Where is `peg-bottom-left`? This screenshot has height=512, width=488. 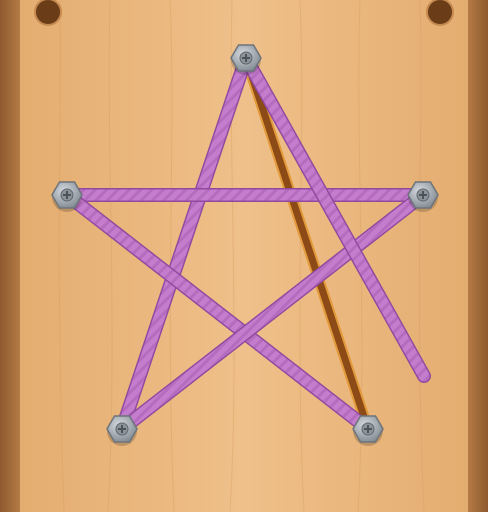 peg-bottom-left is located at coordinates (122, 430).